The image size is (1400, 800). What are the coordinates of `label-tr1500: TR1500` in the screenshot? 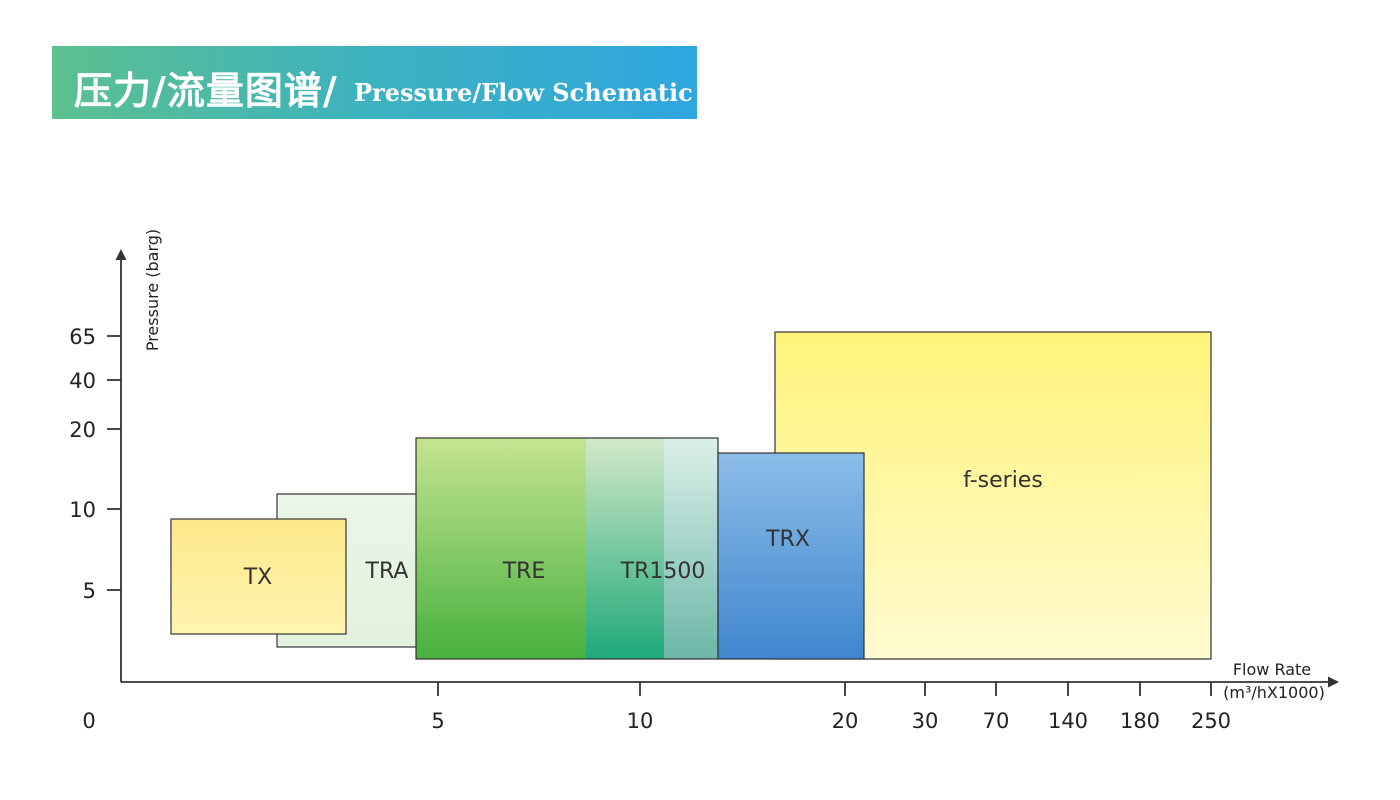 It's located at (663, 571).